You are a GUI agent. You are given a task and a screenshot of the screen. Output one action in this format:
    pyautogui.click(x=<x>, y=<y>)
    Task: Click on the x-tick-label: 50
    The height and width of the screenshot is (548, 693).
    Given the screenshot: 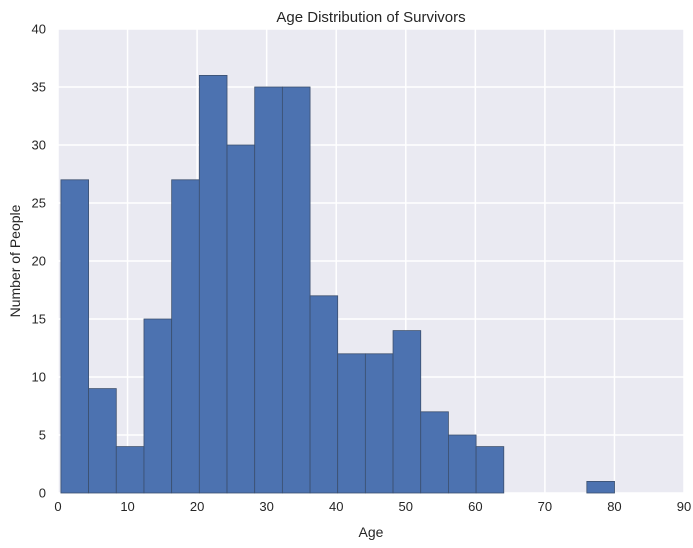 What is the action you would take?
    pyautogui.click(x=406, y=506)
    